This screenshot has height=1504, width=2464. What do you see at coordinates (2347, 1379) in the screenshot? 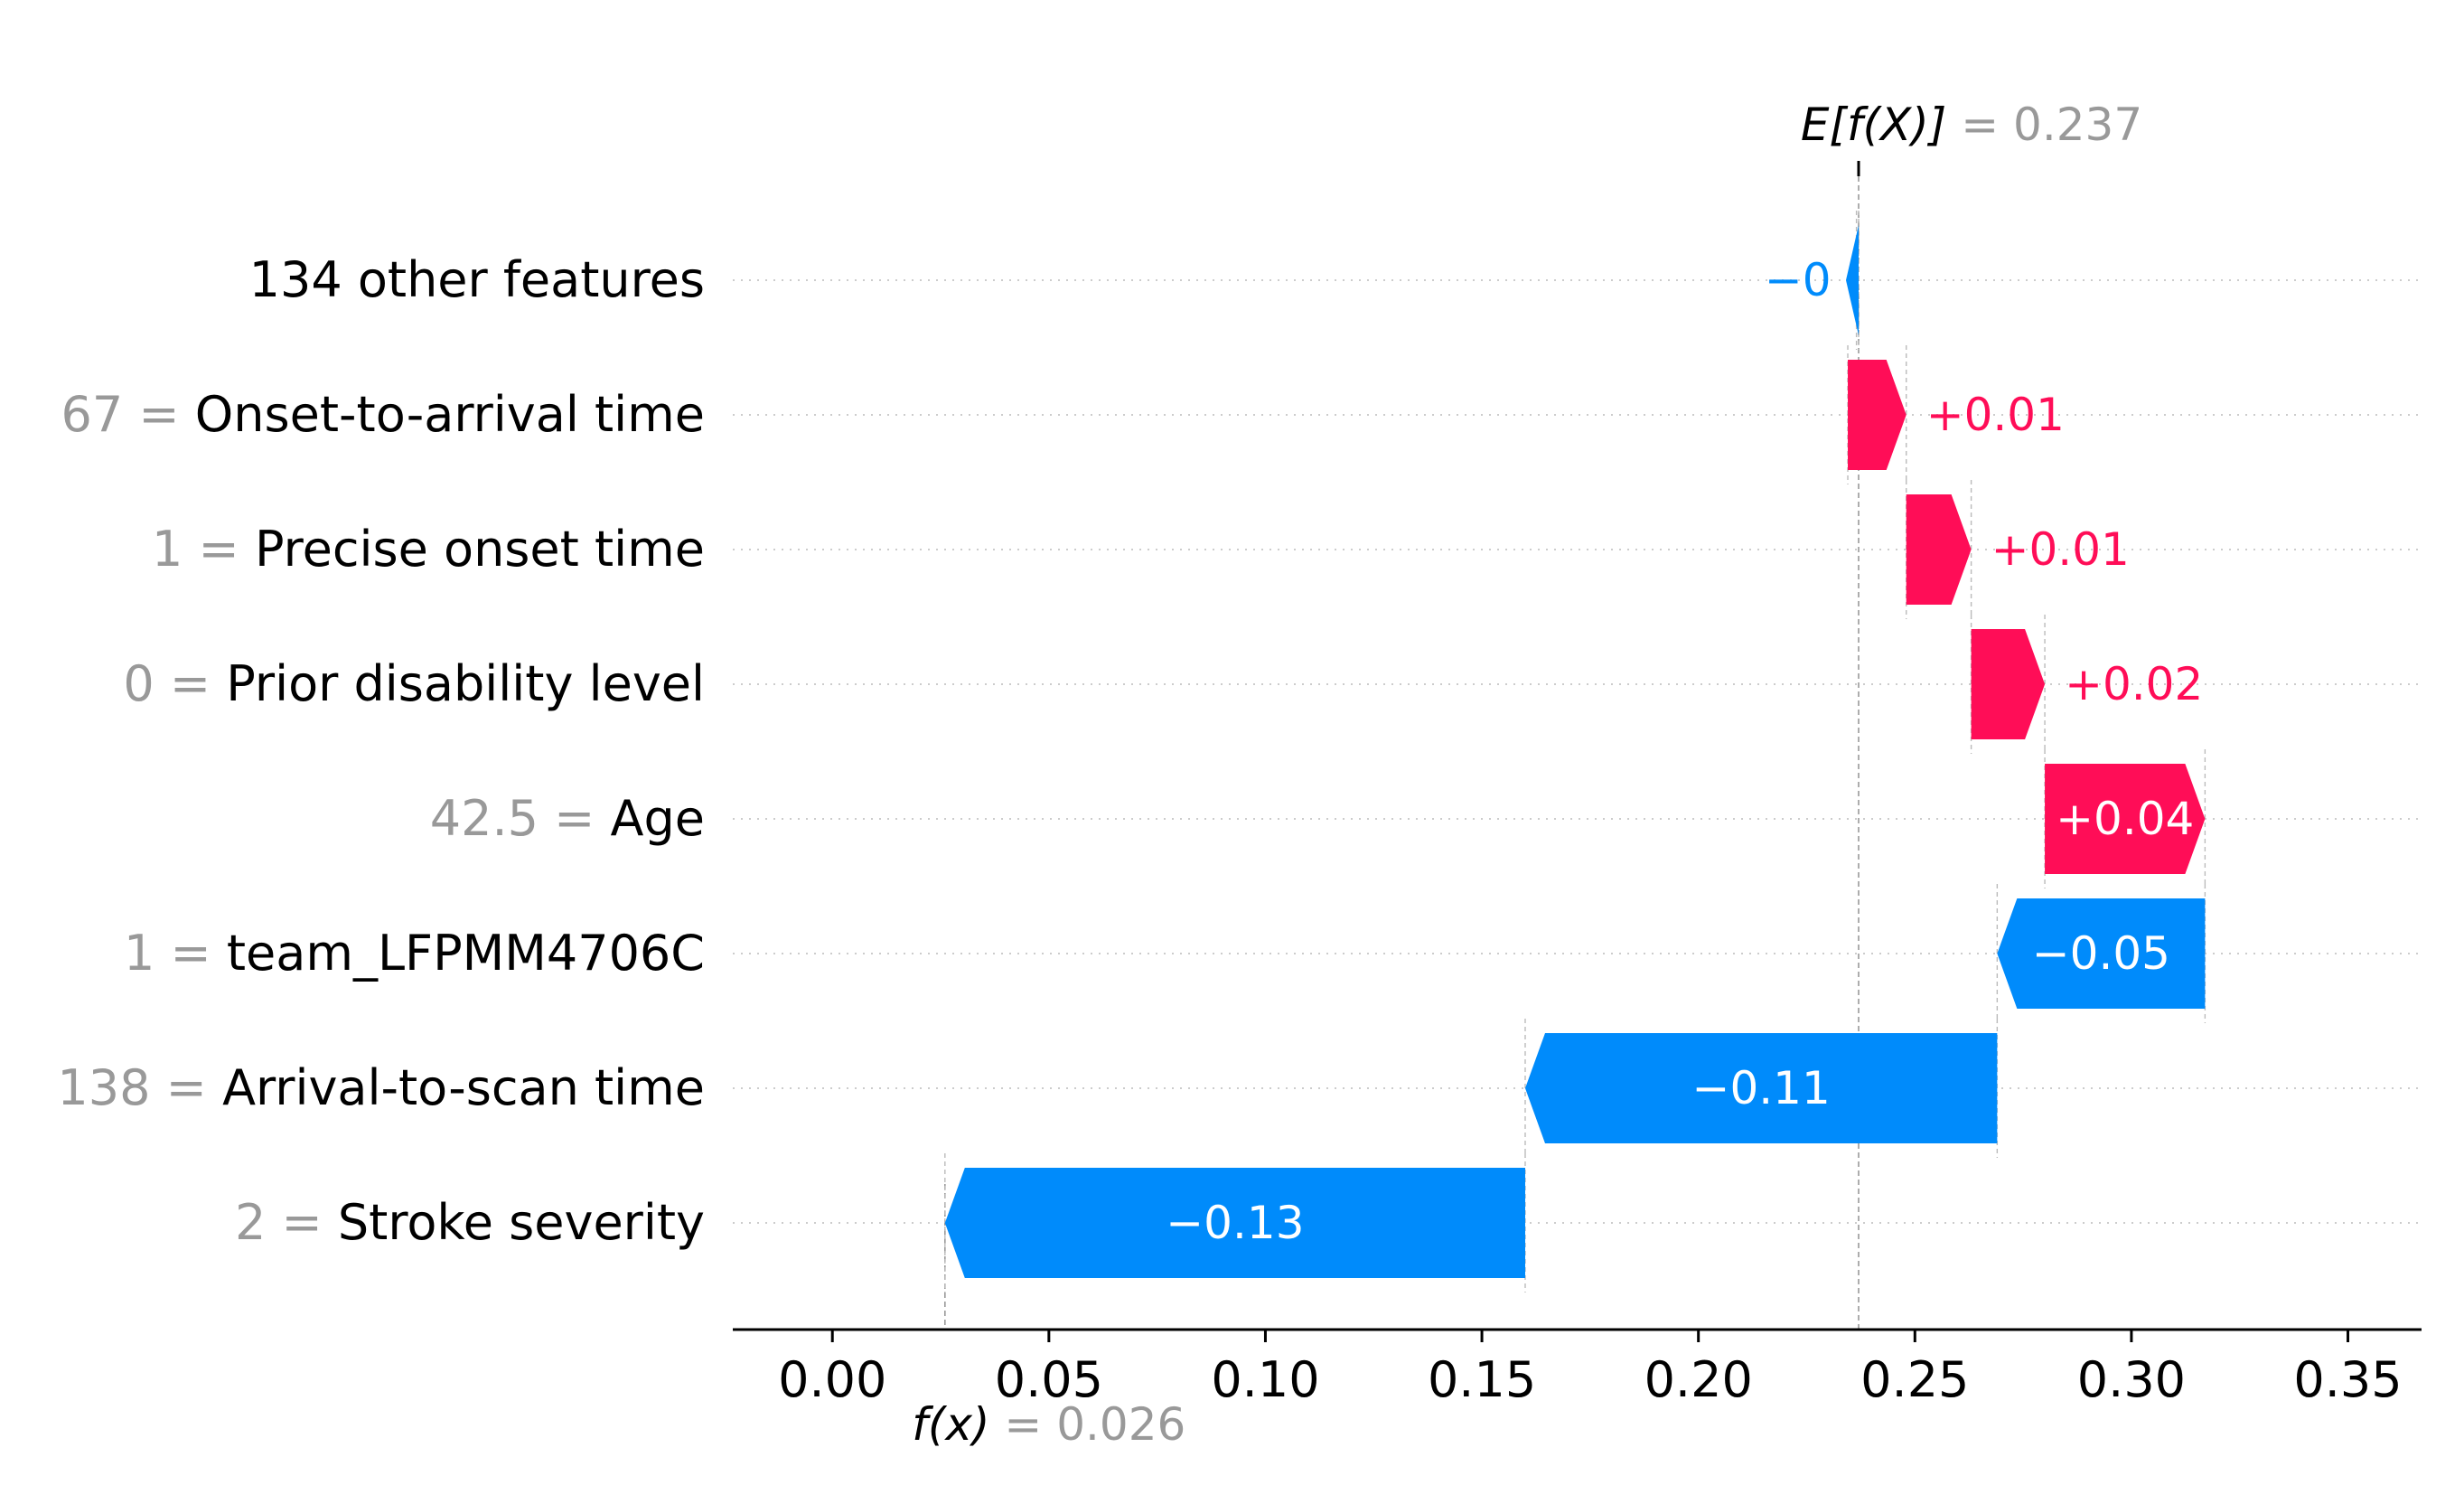
I see `x-tick-label: 0.35` at bounding box center [2347, 1379].